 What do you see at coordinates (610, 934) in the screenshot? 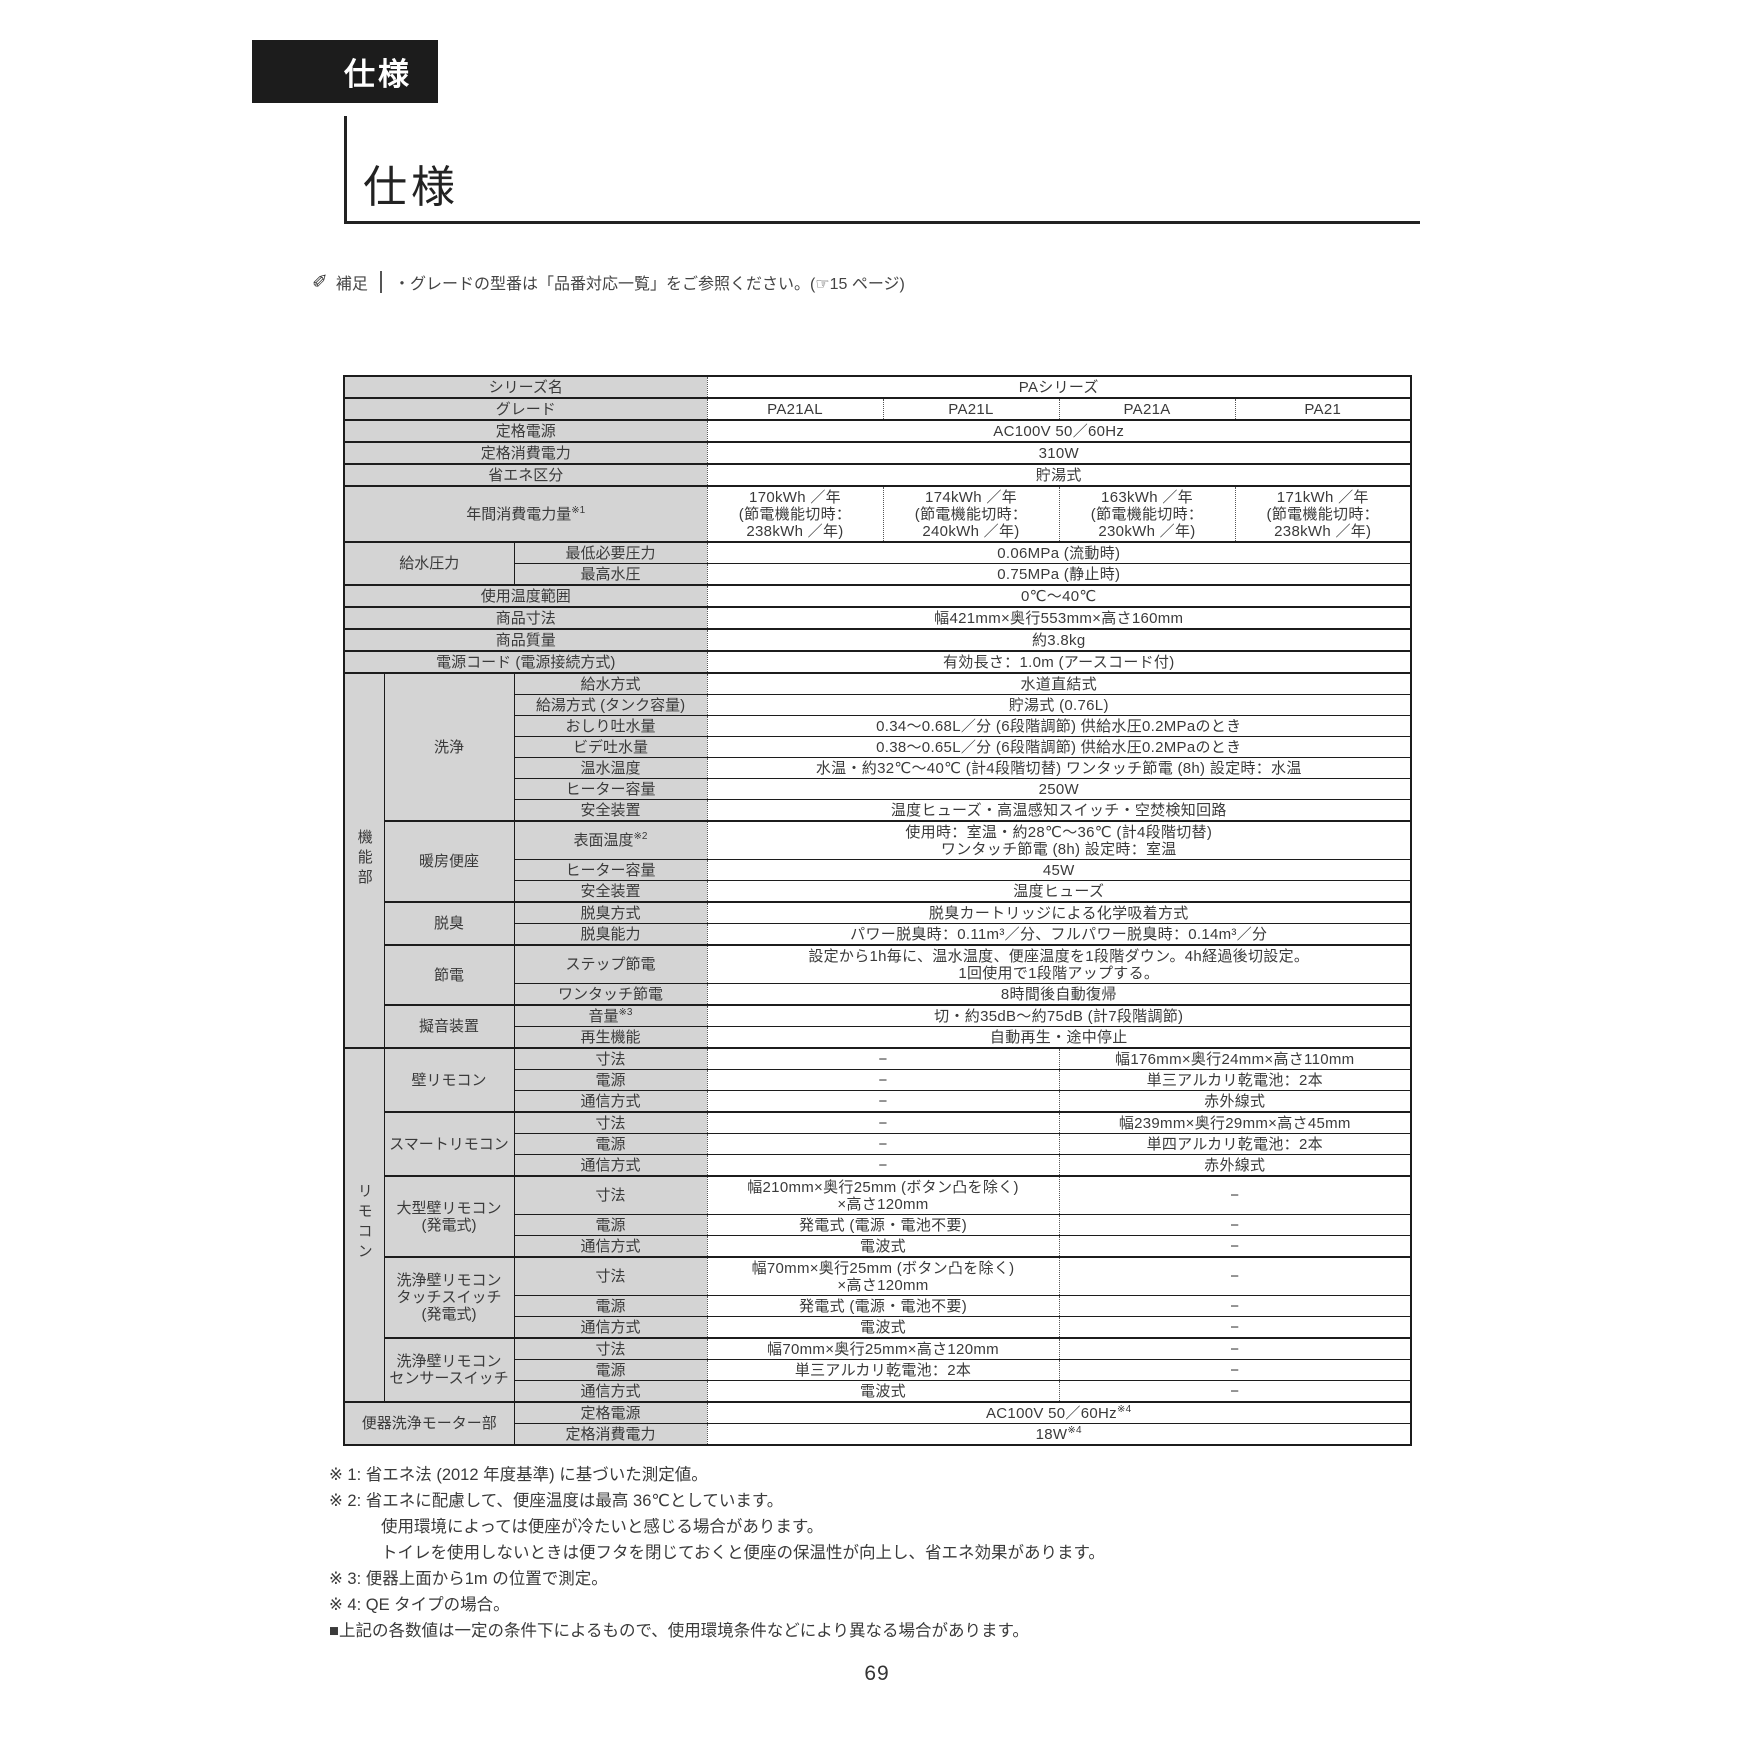
I see `spec-label-cell: 脱臭能力` at bounding box center [610, 934].